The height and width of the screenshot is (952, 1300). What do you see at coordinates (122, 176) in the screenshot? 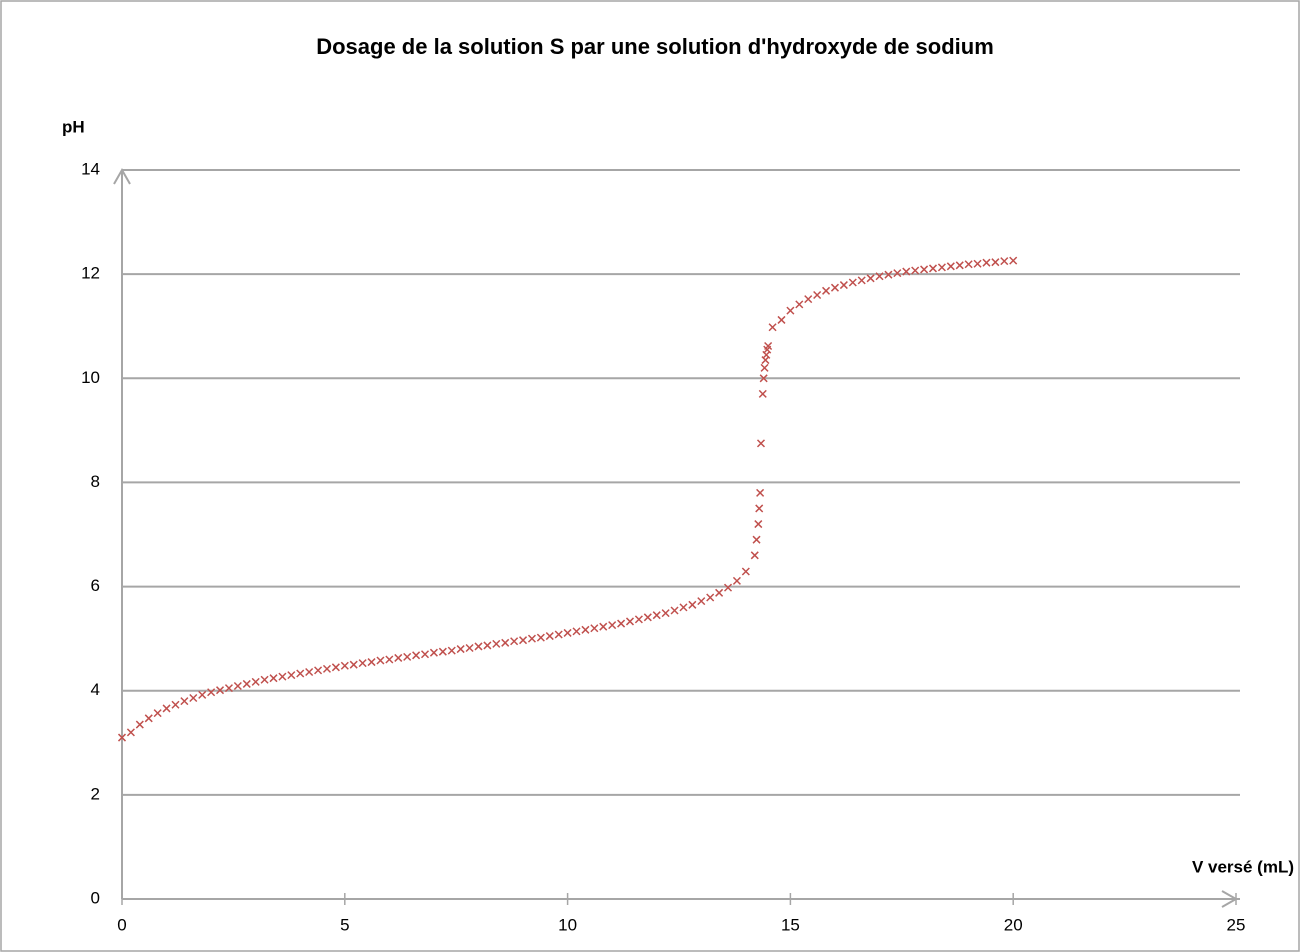
I see `y-axis-arrow` at bounding box center [122, 176].